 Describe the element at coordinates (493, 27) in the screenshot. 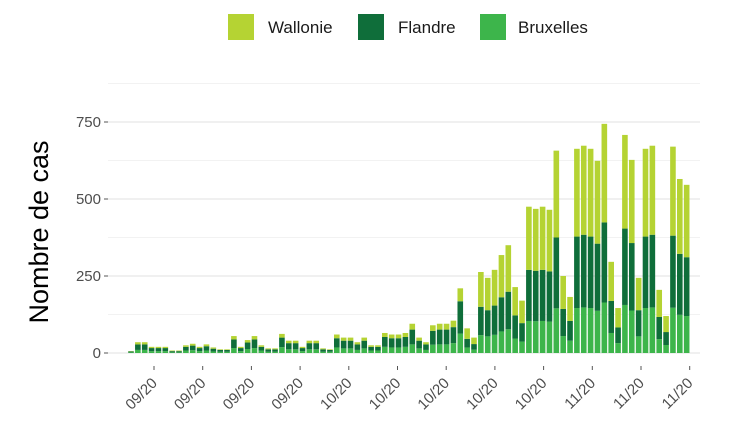

I see `legend-swatch-bruxelles` at that location.